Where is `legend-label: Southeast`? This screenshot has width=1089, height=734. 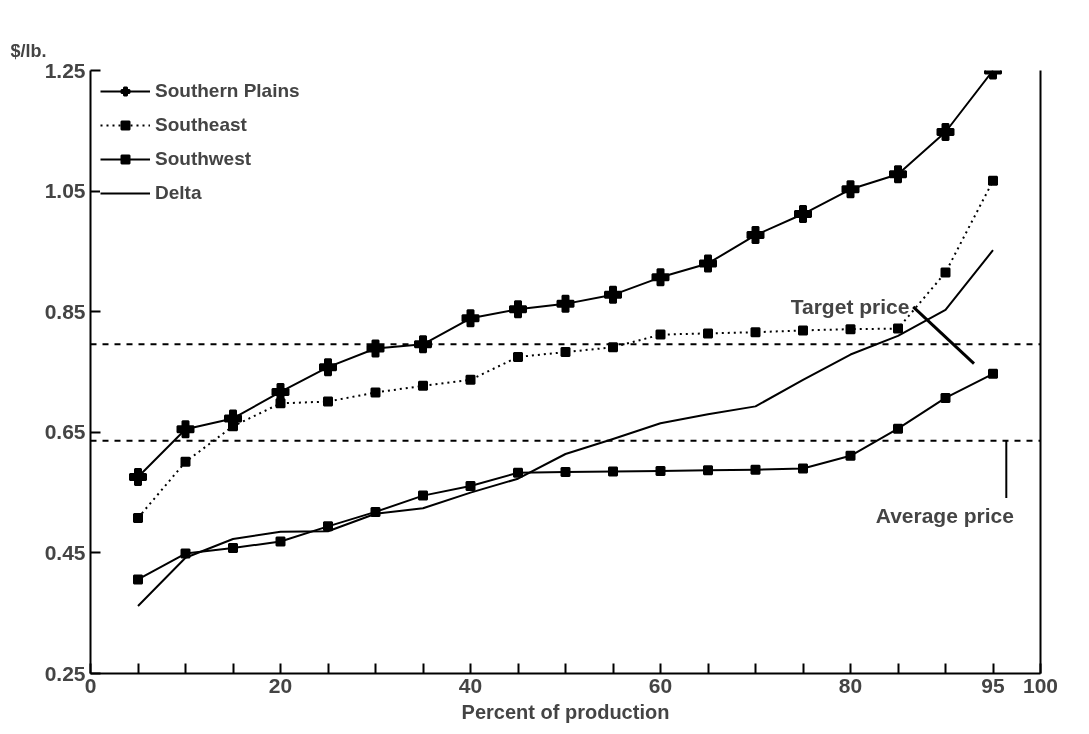
legend-label: Southeast is located at coordinates (201, 125).